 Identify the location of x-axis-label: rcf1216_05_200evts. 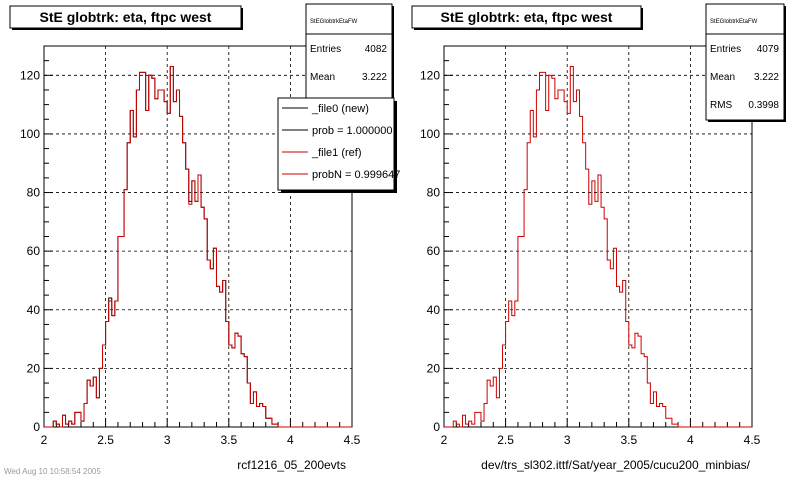
(291, 465).